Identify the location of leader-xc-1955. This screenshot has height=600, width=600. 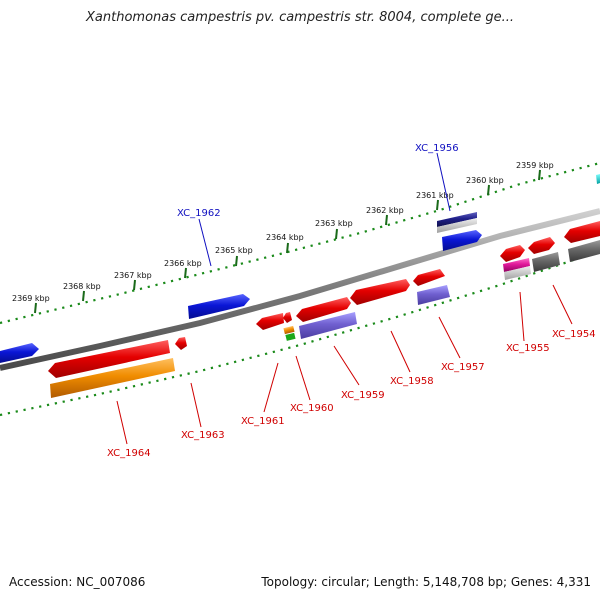
(522, 316).